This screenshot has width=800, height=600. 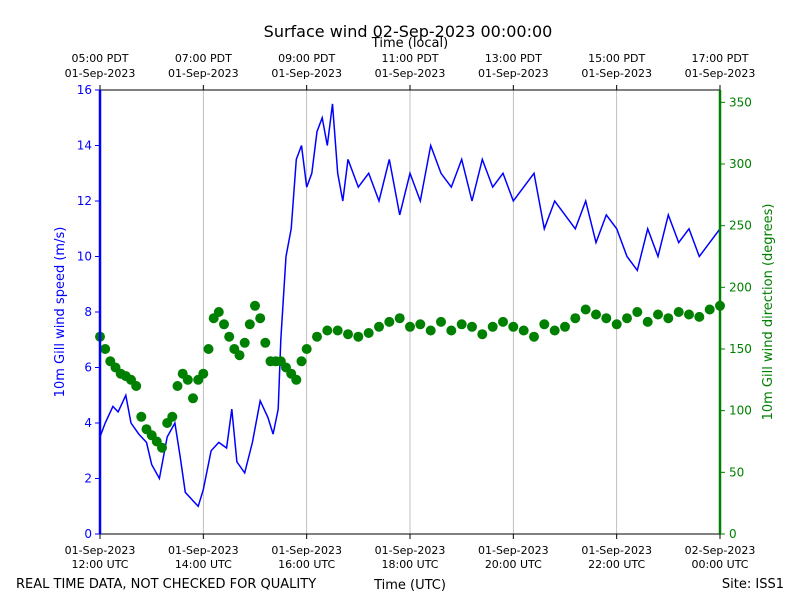 What do you see at coordinates (306, 58) in the screenshot?
I see `top-tick-time: 09:00 PDT` at bounding box center [306, 58].